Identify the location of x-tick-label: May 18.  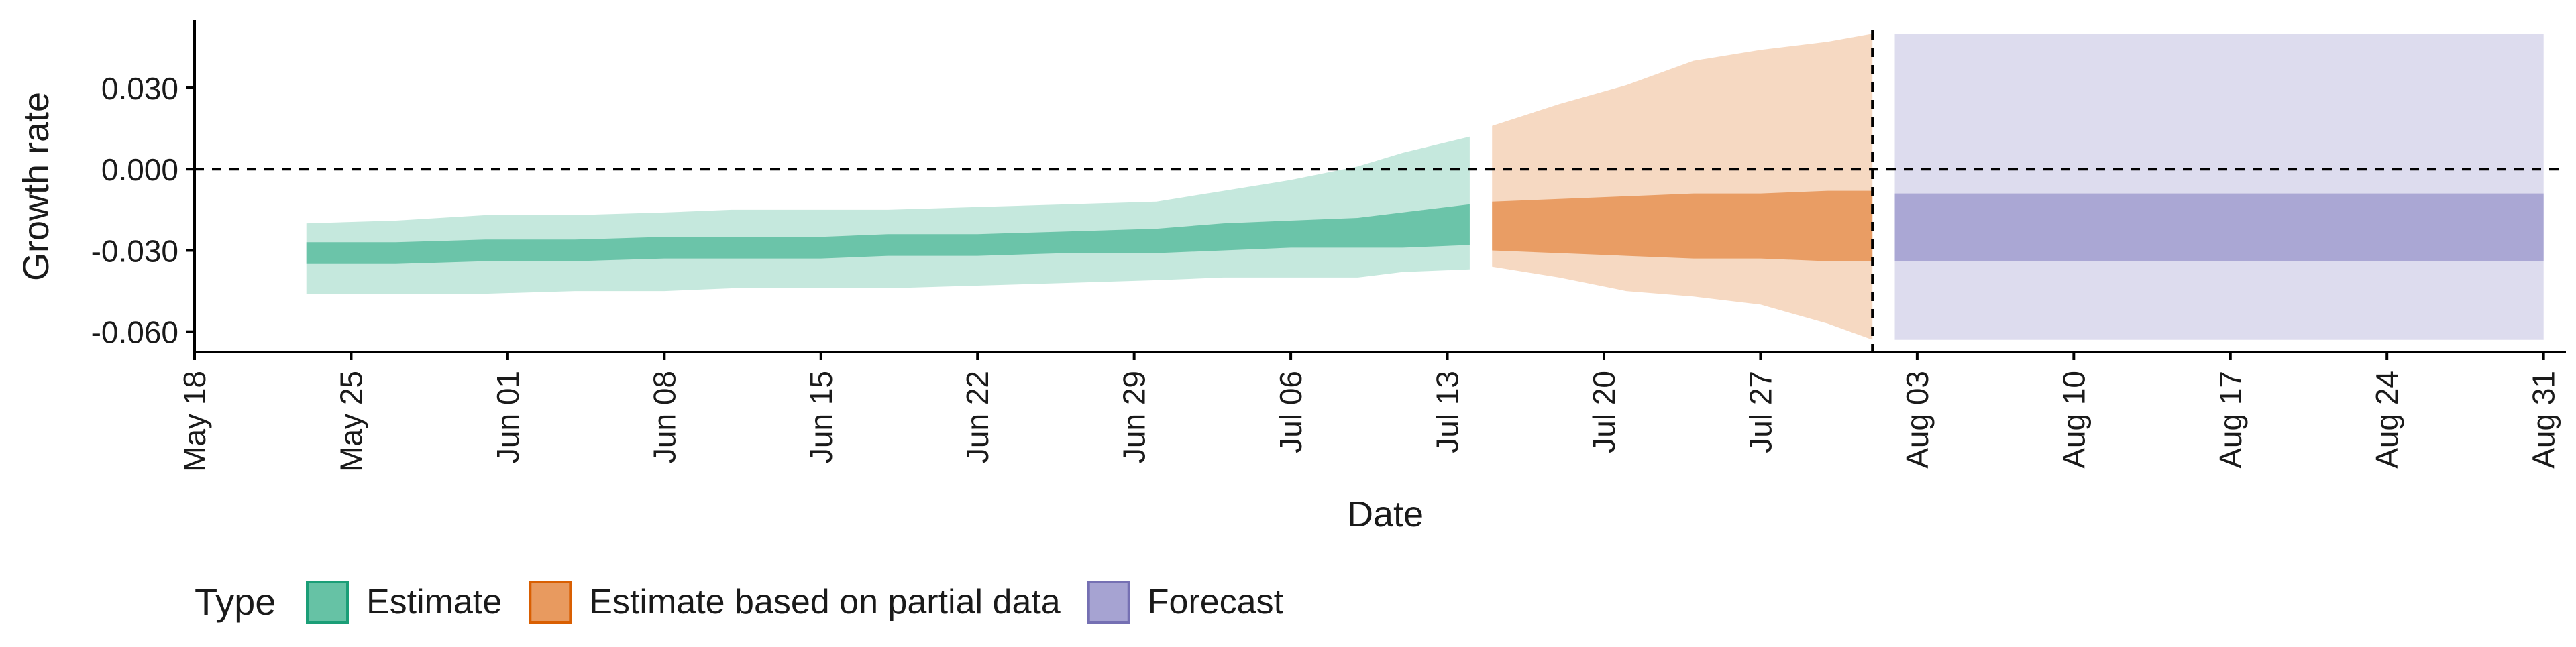
(194, 421).